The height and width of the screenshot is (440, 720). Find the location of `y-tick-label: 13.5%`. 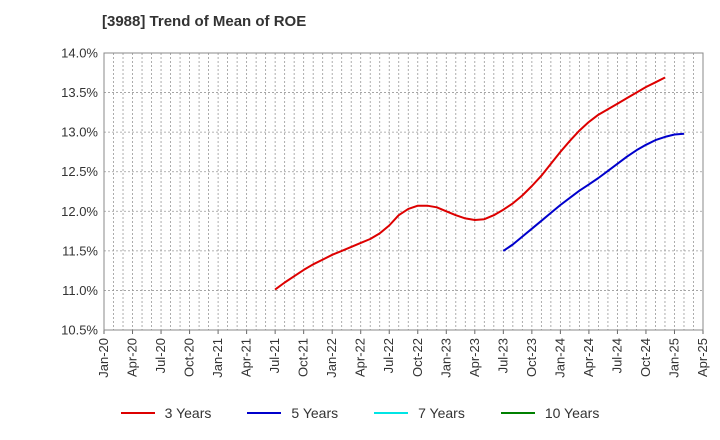

y-tick-label: 13.5% is located at coordinates (79, 92).